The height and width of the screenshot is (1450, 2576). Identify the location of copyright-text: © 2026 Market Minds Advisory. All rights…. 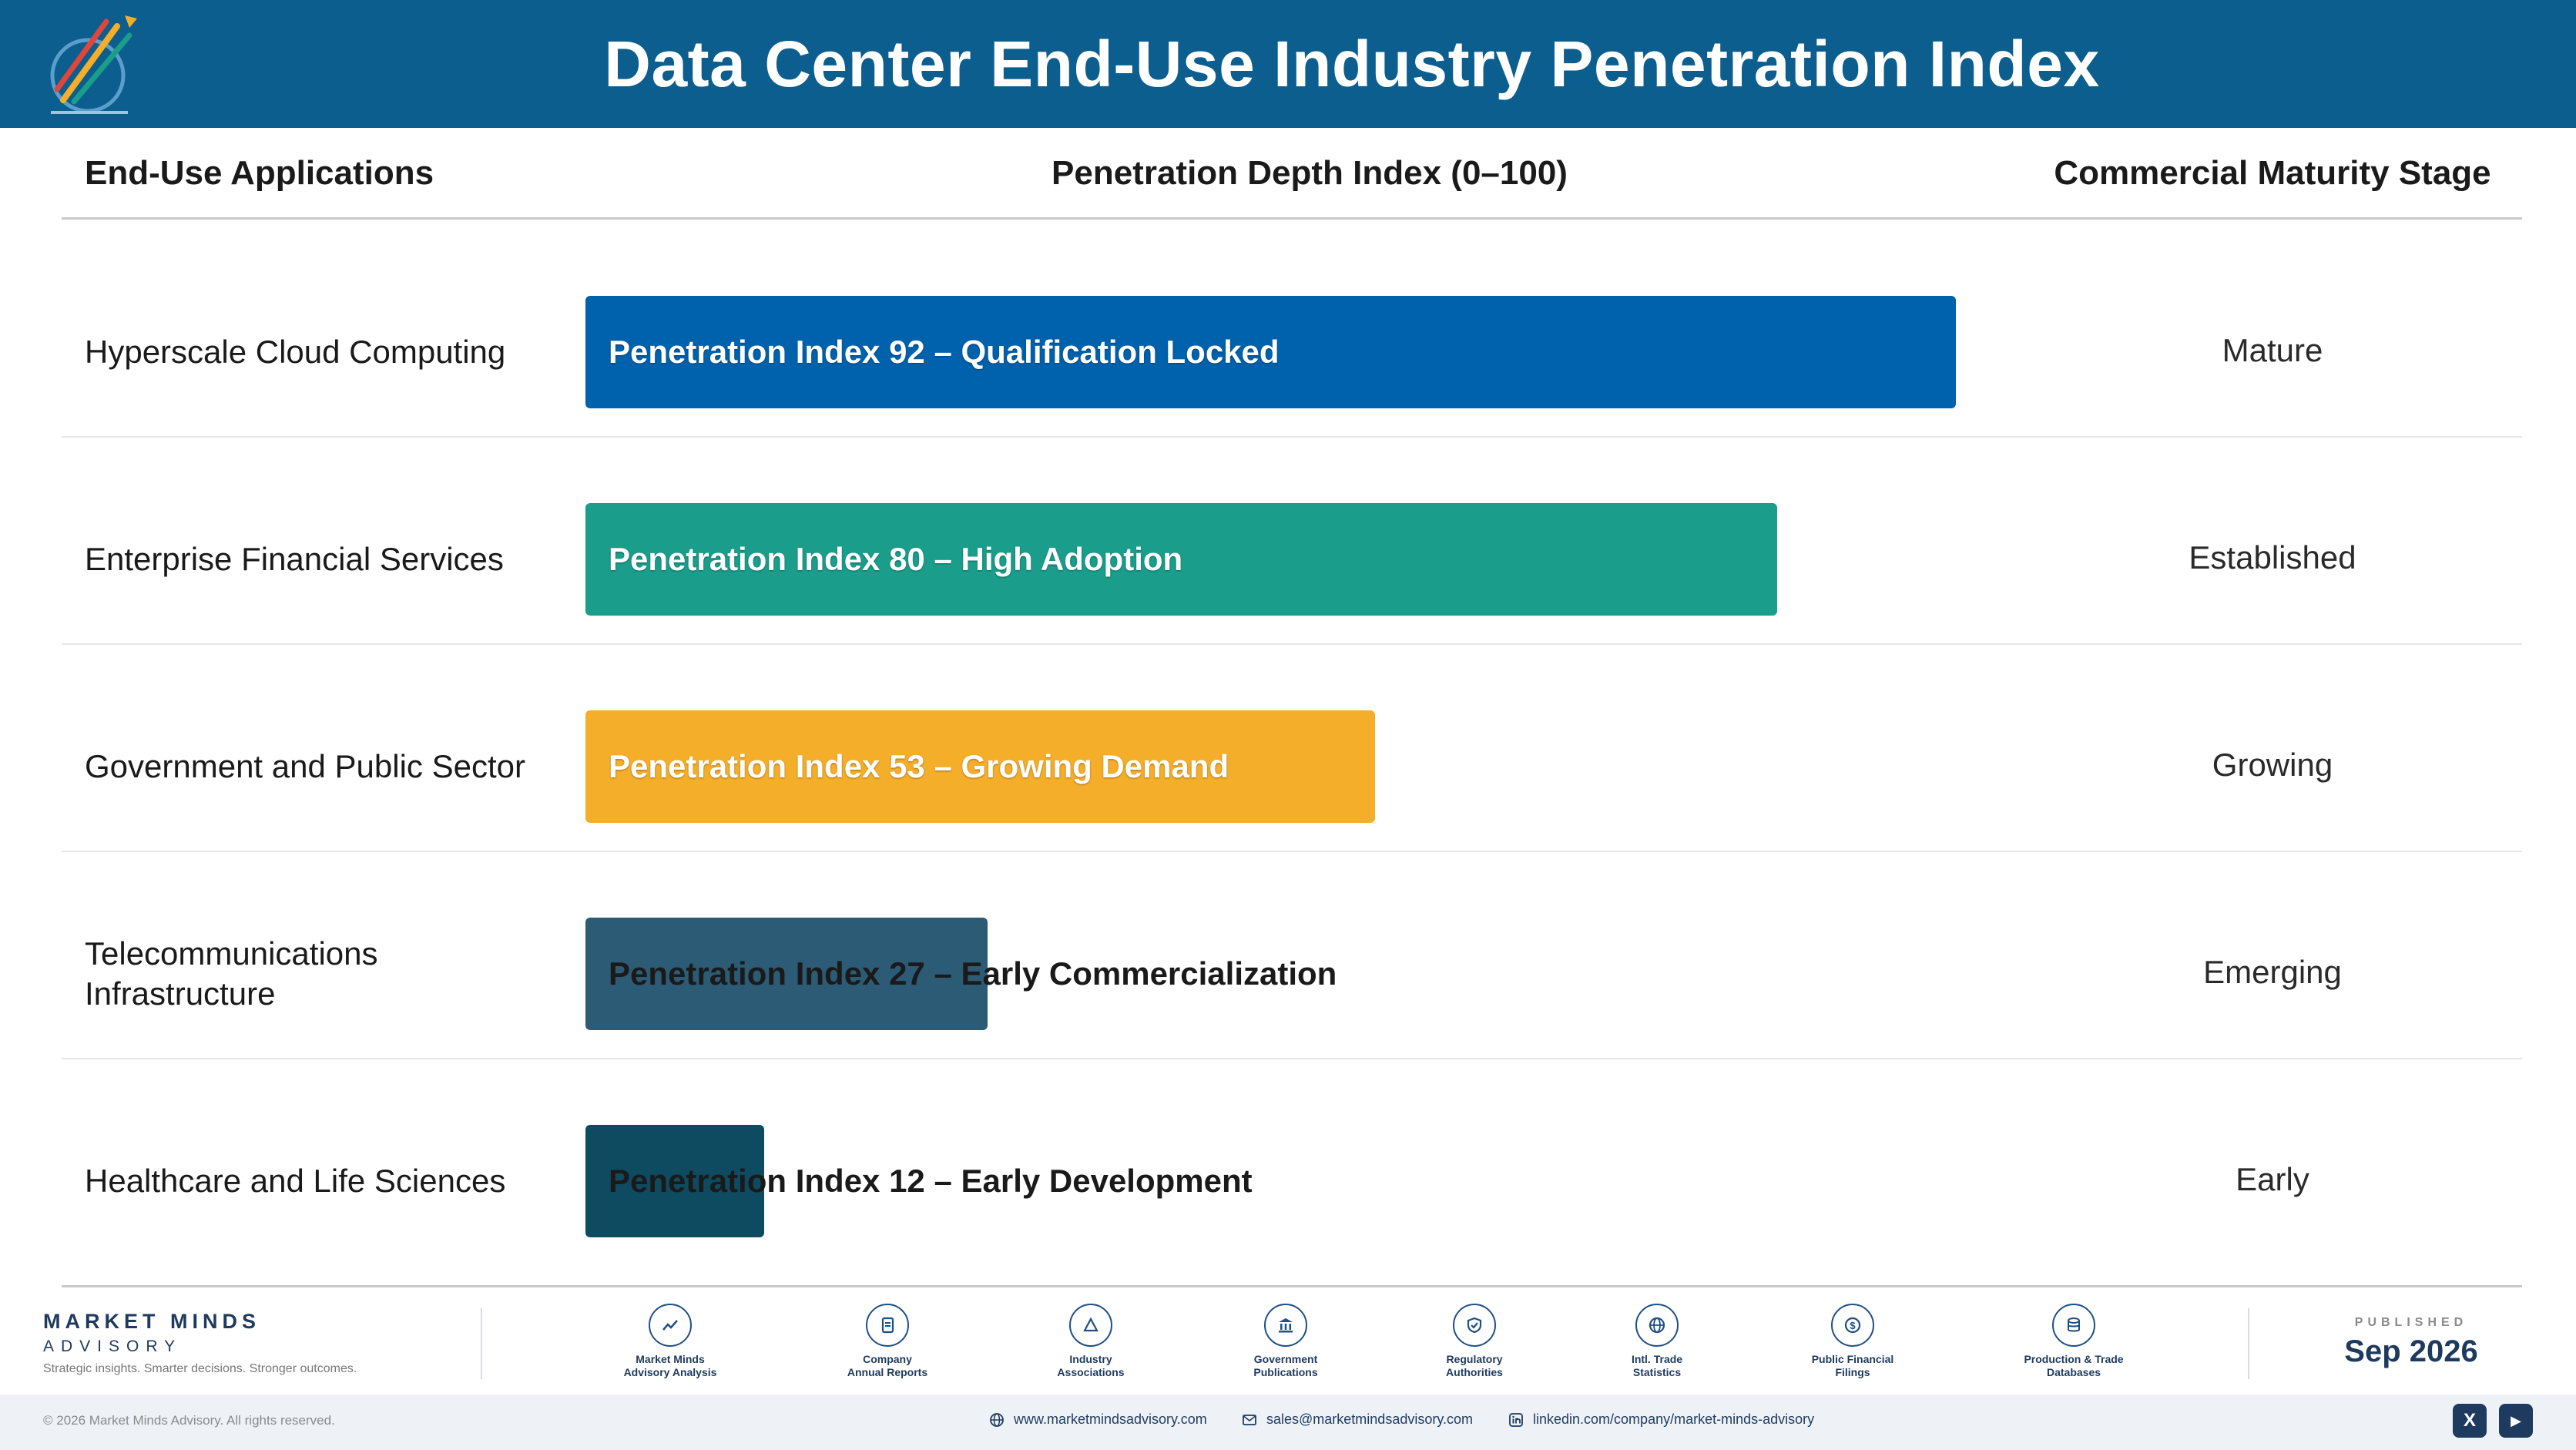
(189, 1420).